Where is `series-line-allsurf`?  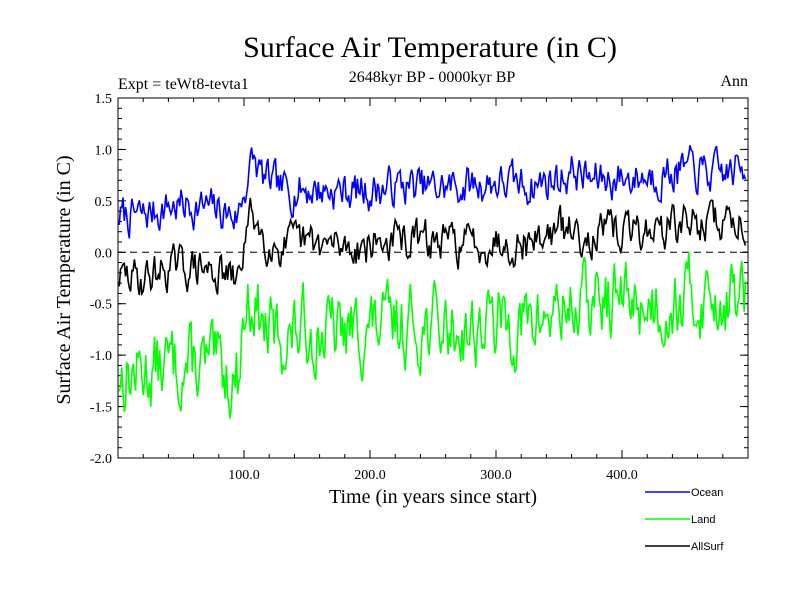 series-line-allsurf is located at coordinates (432, 247).